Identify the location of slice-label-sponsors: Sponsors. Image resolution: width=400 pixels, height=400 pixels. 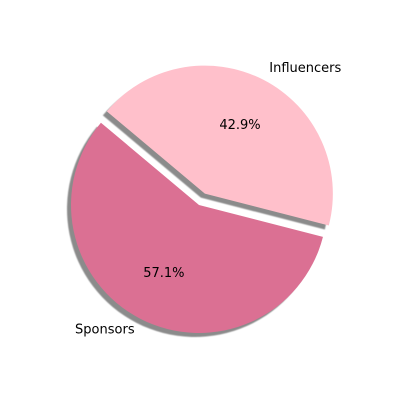
(105, 330).